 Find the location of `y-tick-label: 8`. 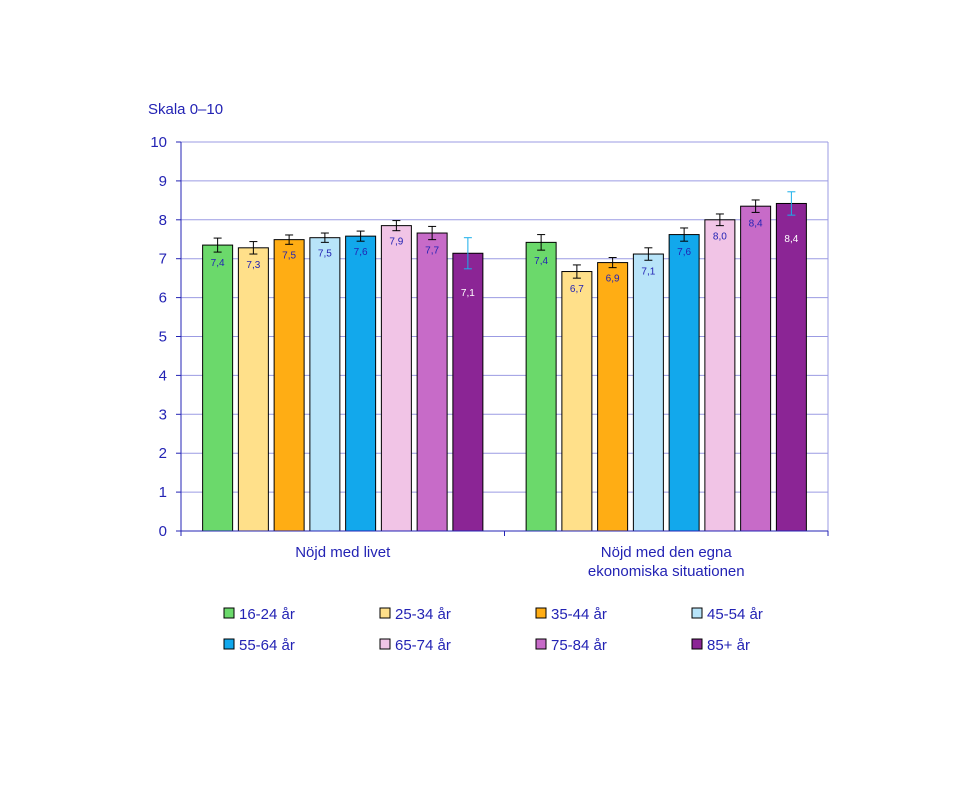

y-tick-label: 8 is located at coordinates (163, 220).